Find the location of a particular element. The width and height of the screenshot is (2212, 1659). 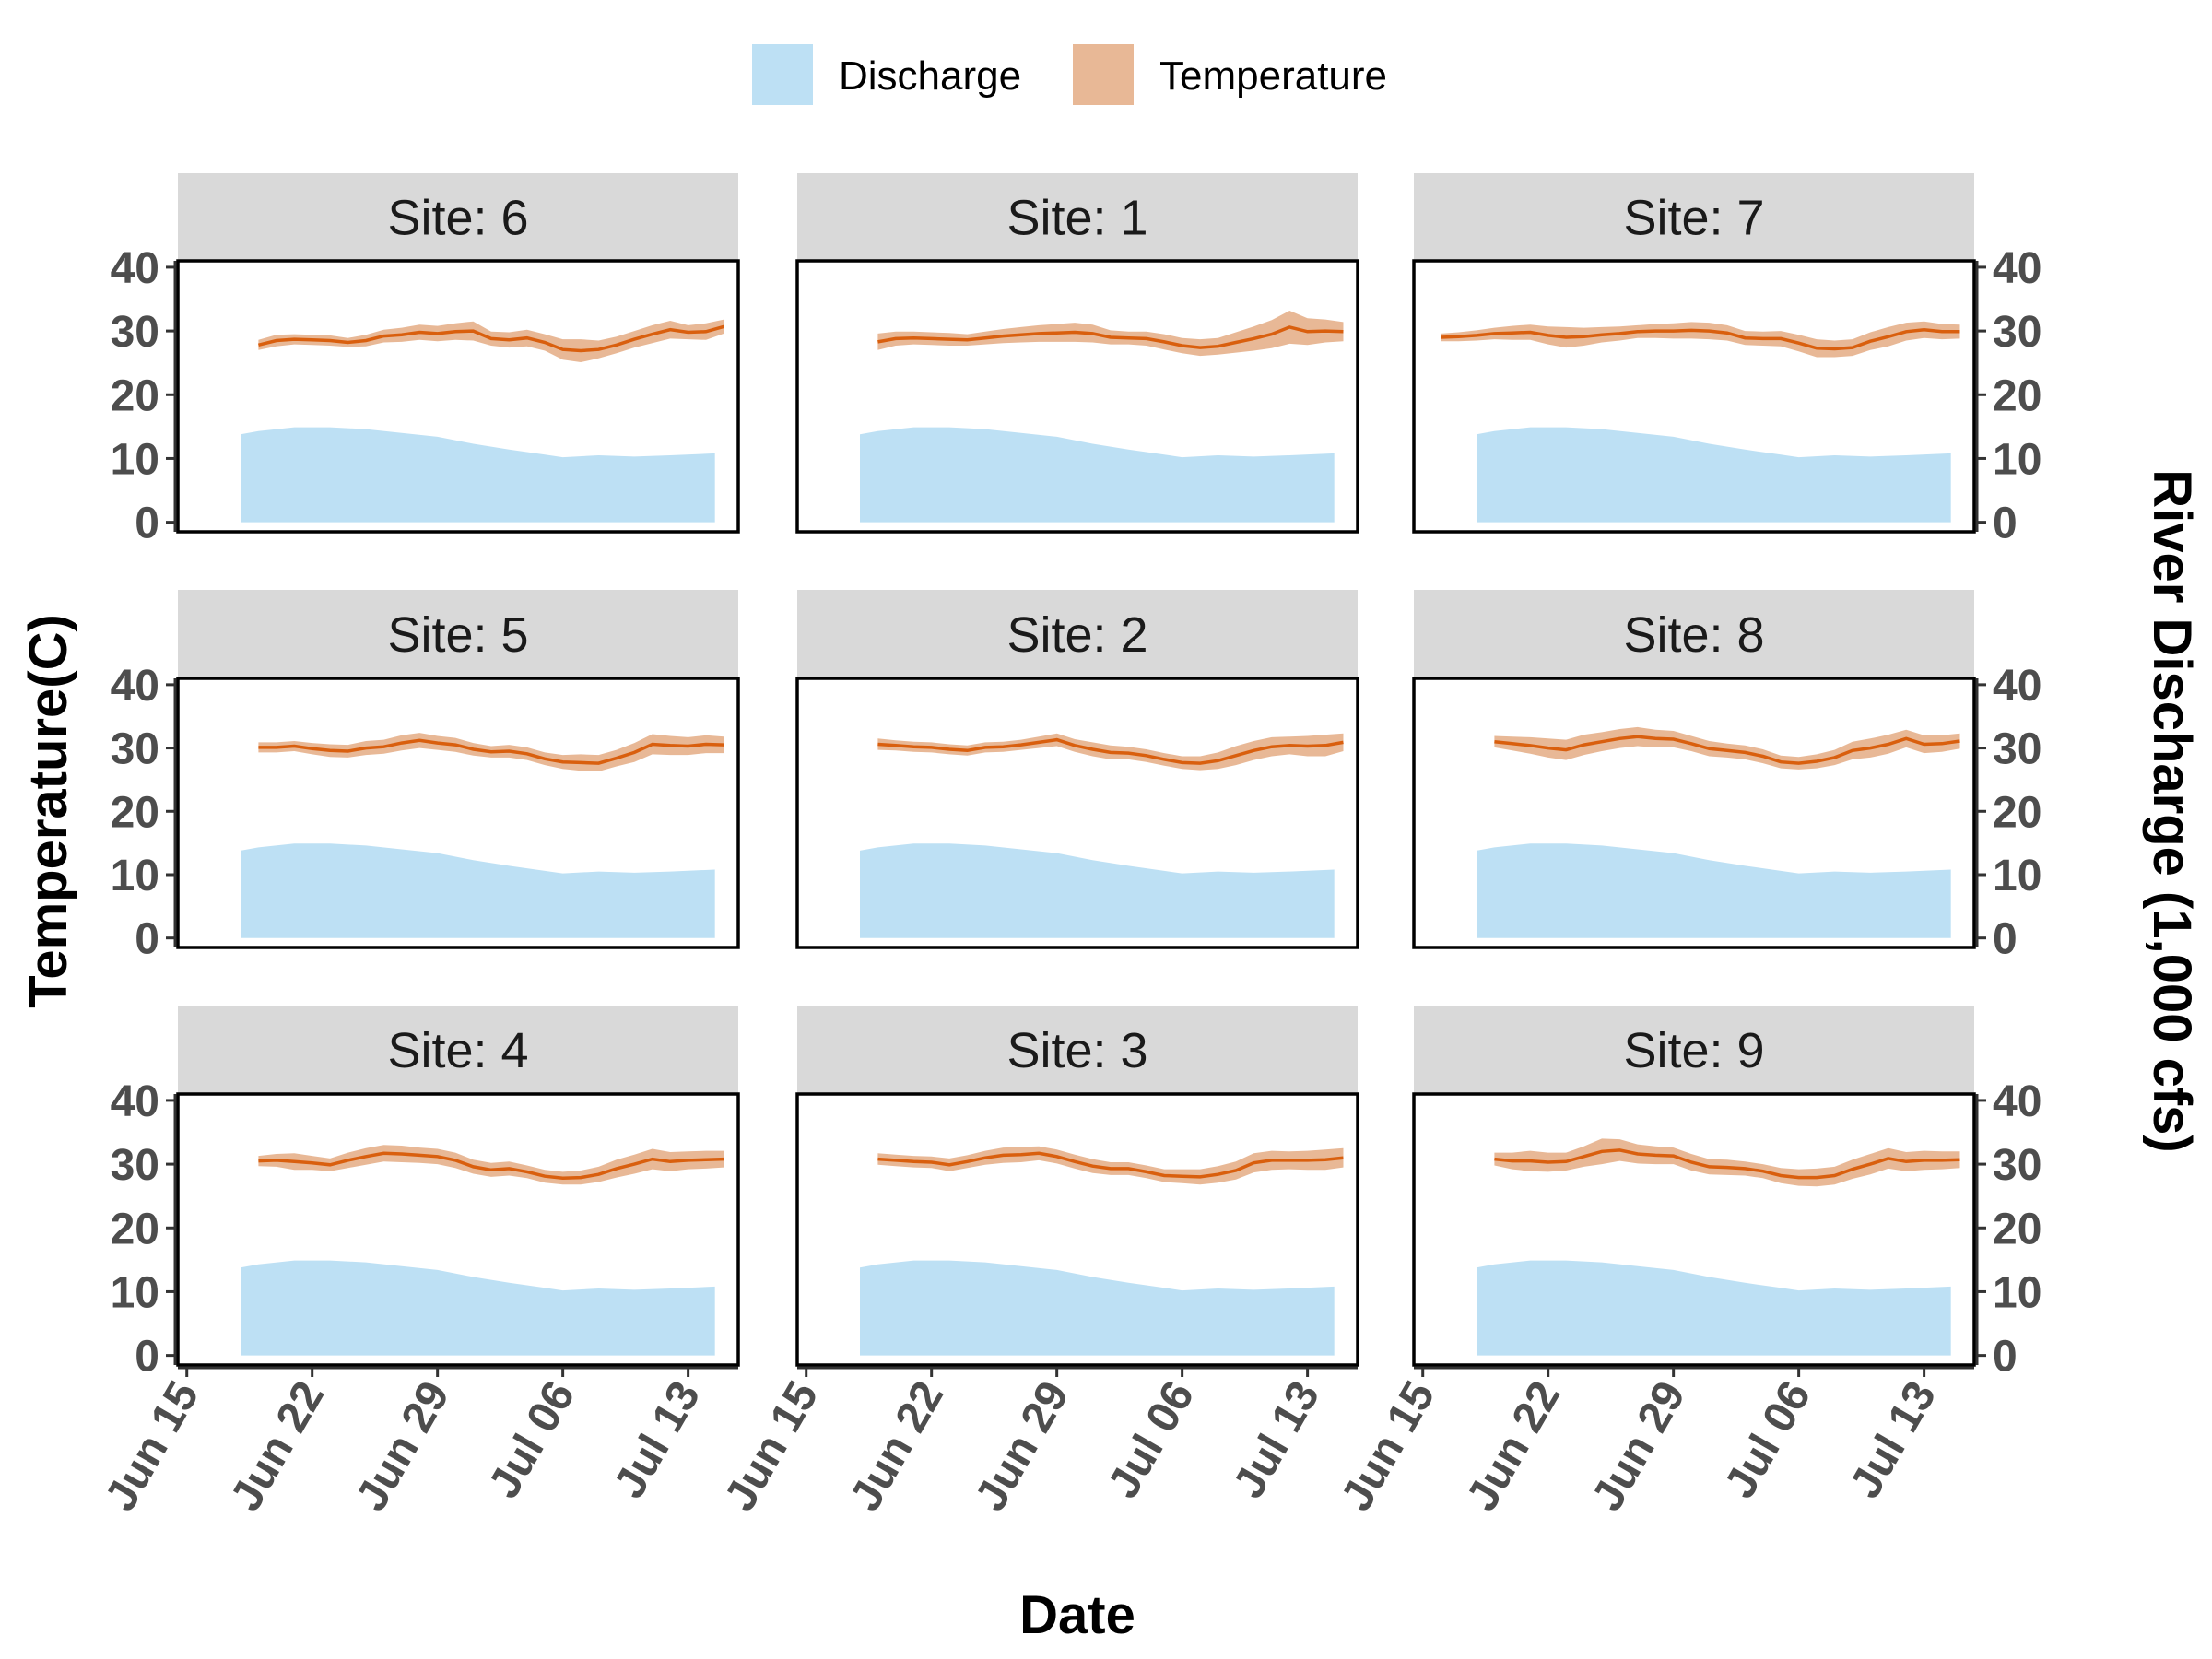

x-axis-col-3: Jun 15 Jun 22 Jun 29 Jul 06 Jul 13 is located at coordinates (1653, 1442).